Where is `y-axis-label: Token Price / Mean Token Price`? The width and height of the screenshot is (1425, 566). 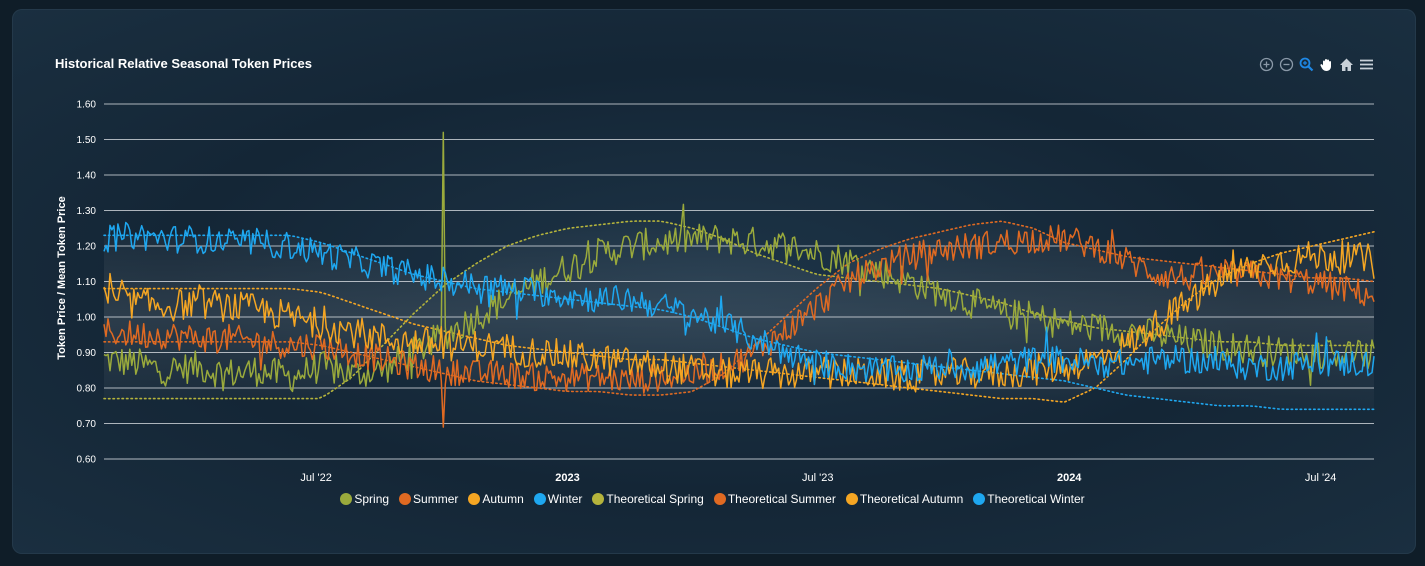
y-axis-label: Token Price / Mean Token Price is located at coordinates (62, 277).